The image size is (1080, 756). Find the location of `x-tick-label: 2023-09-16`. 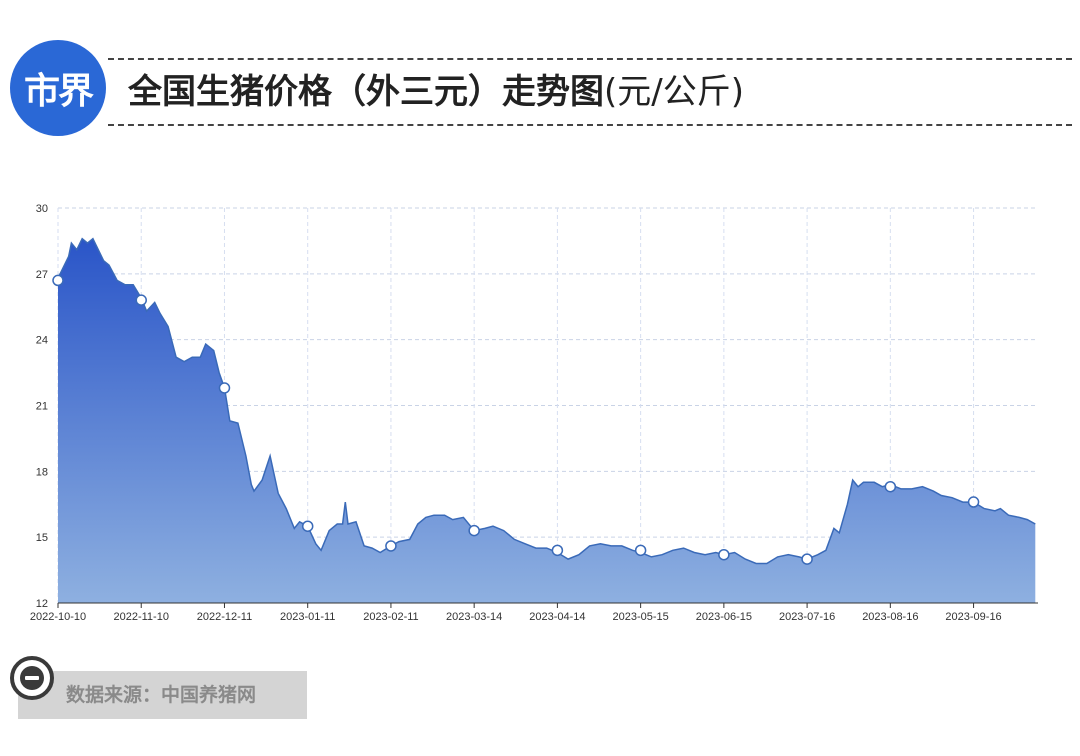

x-tick-label: 2023-09-16 is located at coordinates (973, 617).